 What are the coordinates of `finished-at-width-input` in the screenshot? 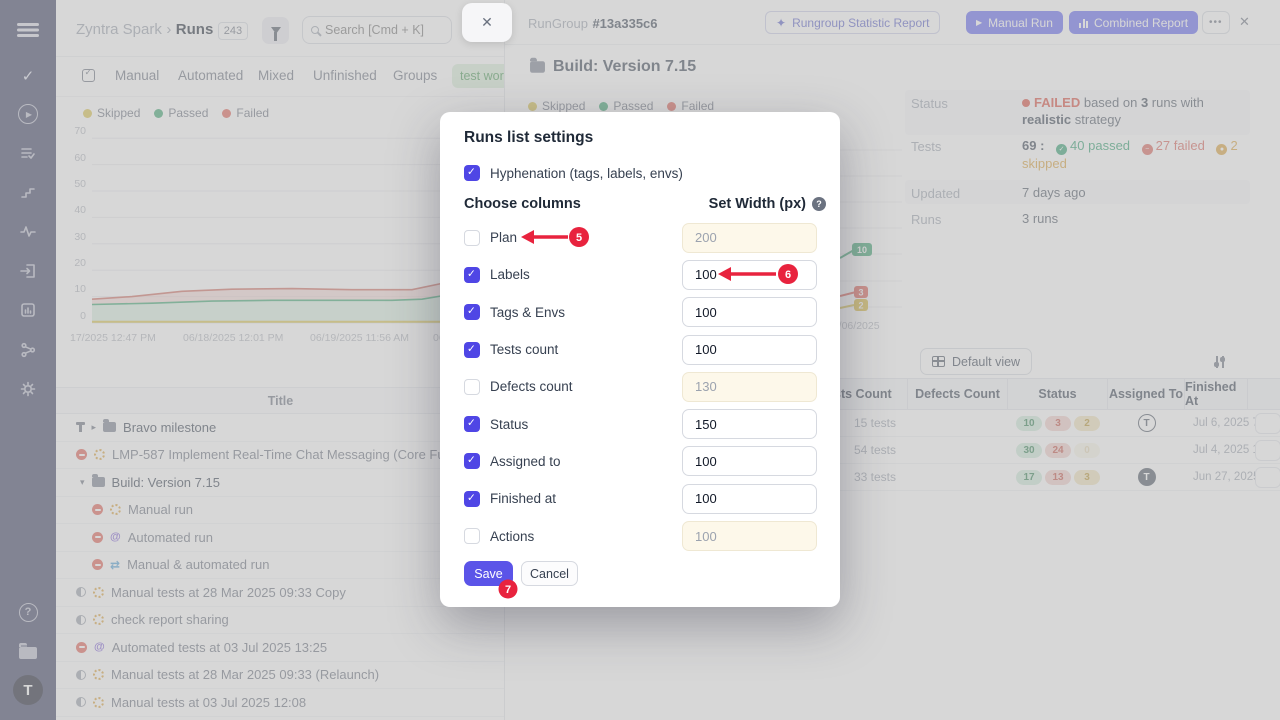 It's located at (749, 498).